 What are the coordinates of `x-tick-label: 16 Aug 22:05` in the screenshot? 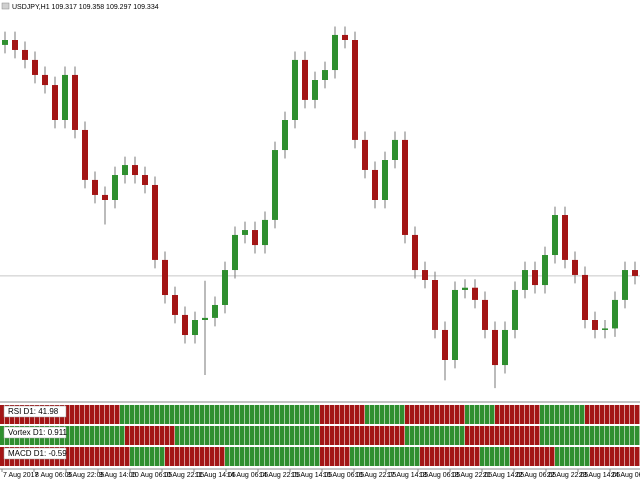 It's located at (375, 475).